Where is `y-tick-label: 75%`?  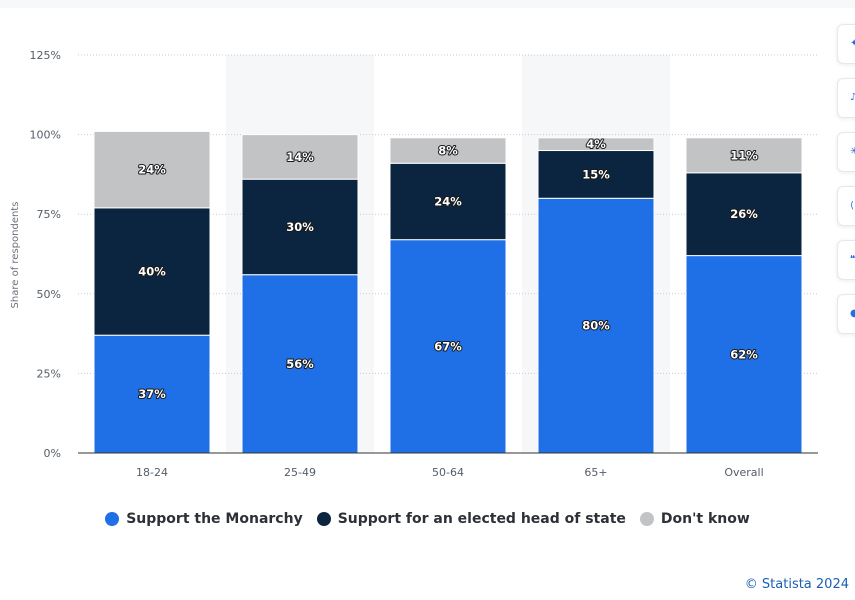 y-tick-label: 75% is located at coordinates (49, 214).